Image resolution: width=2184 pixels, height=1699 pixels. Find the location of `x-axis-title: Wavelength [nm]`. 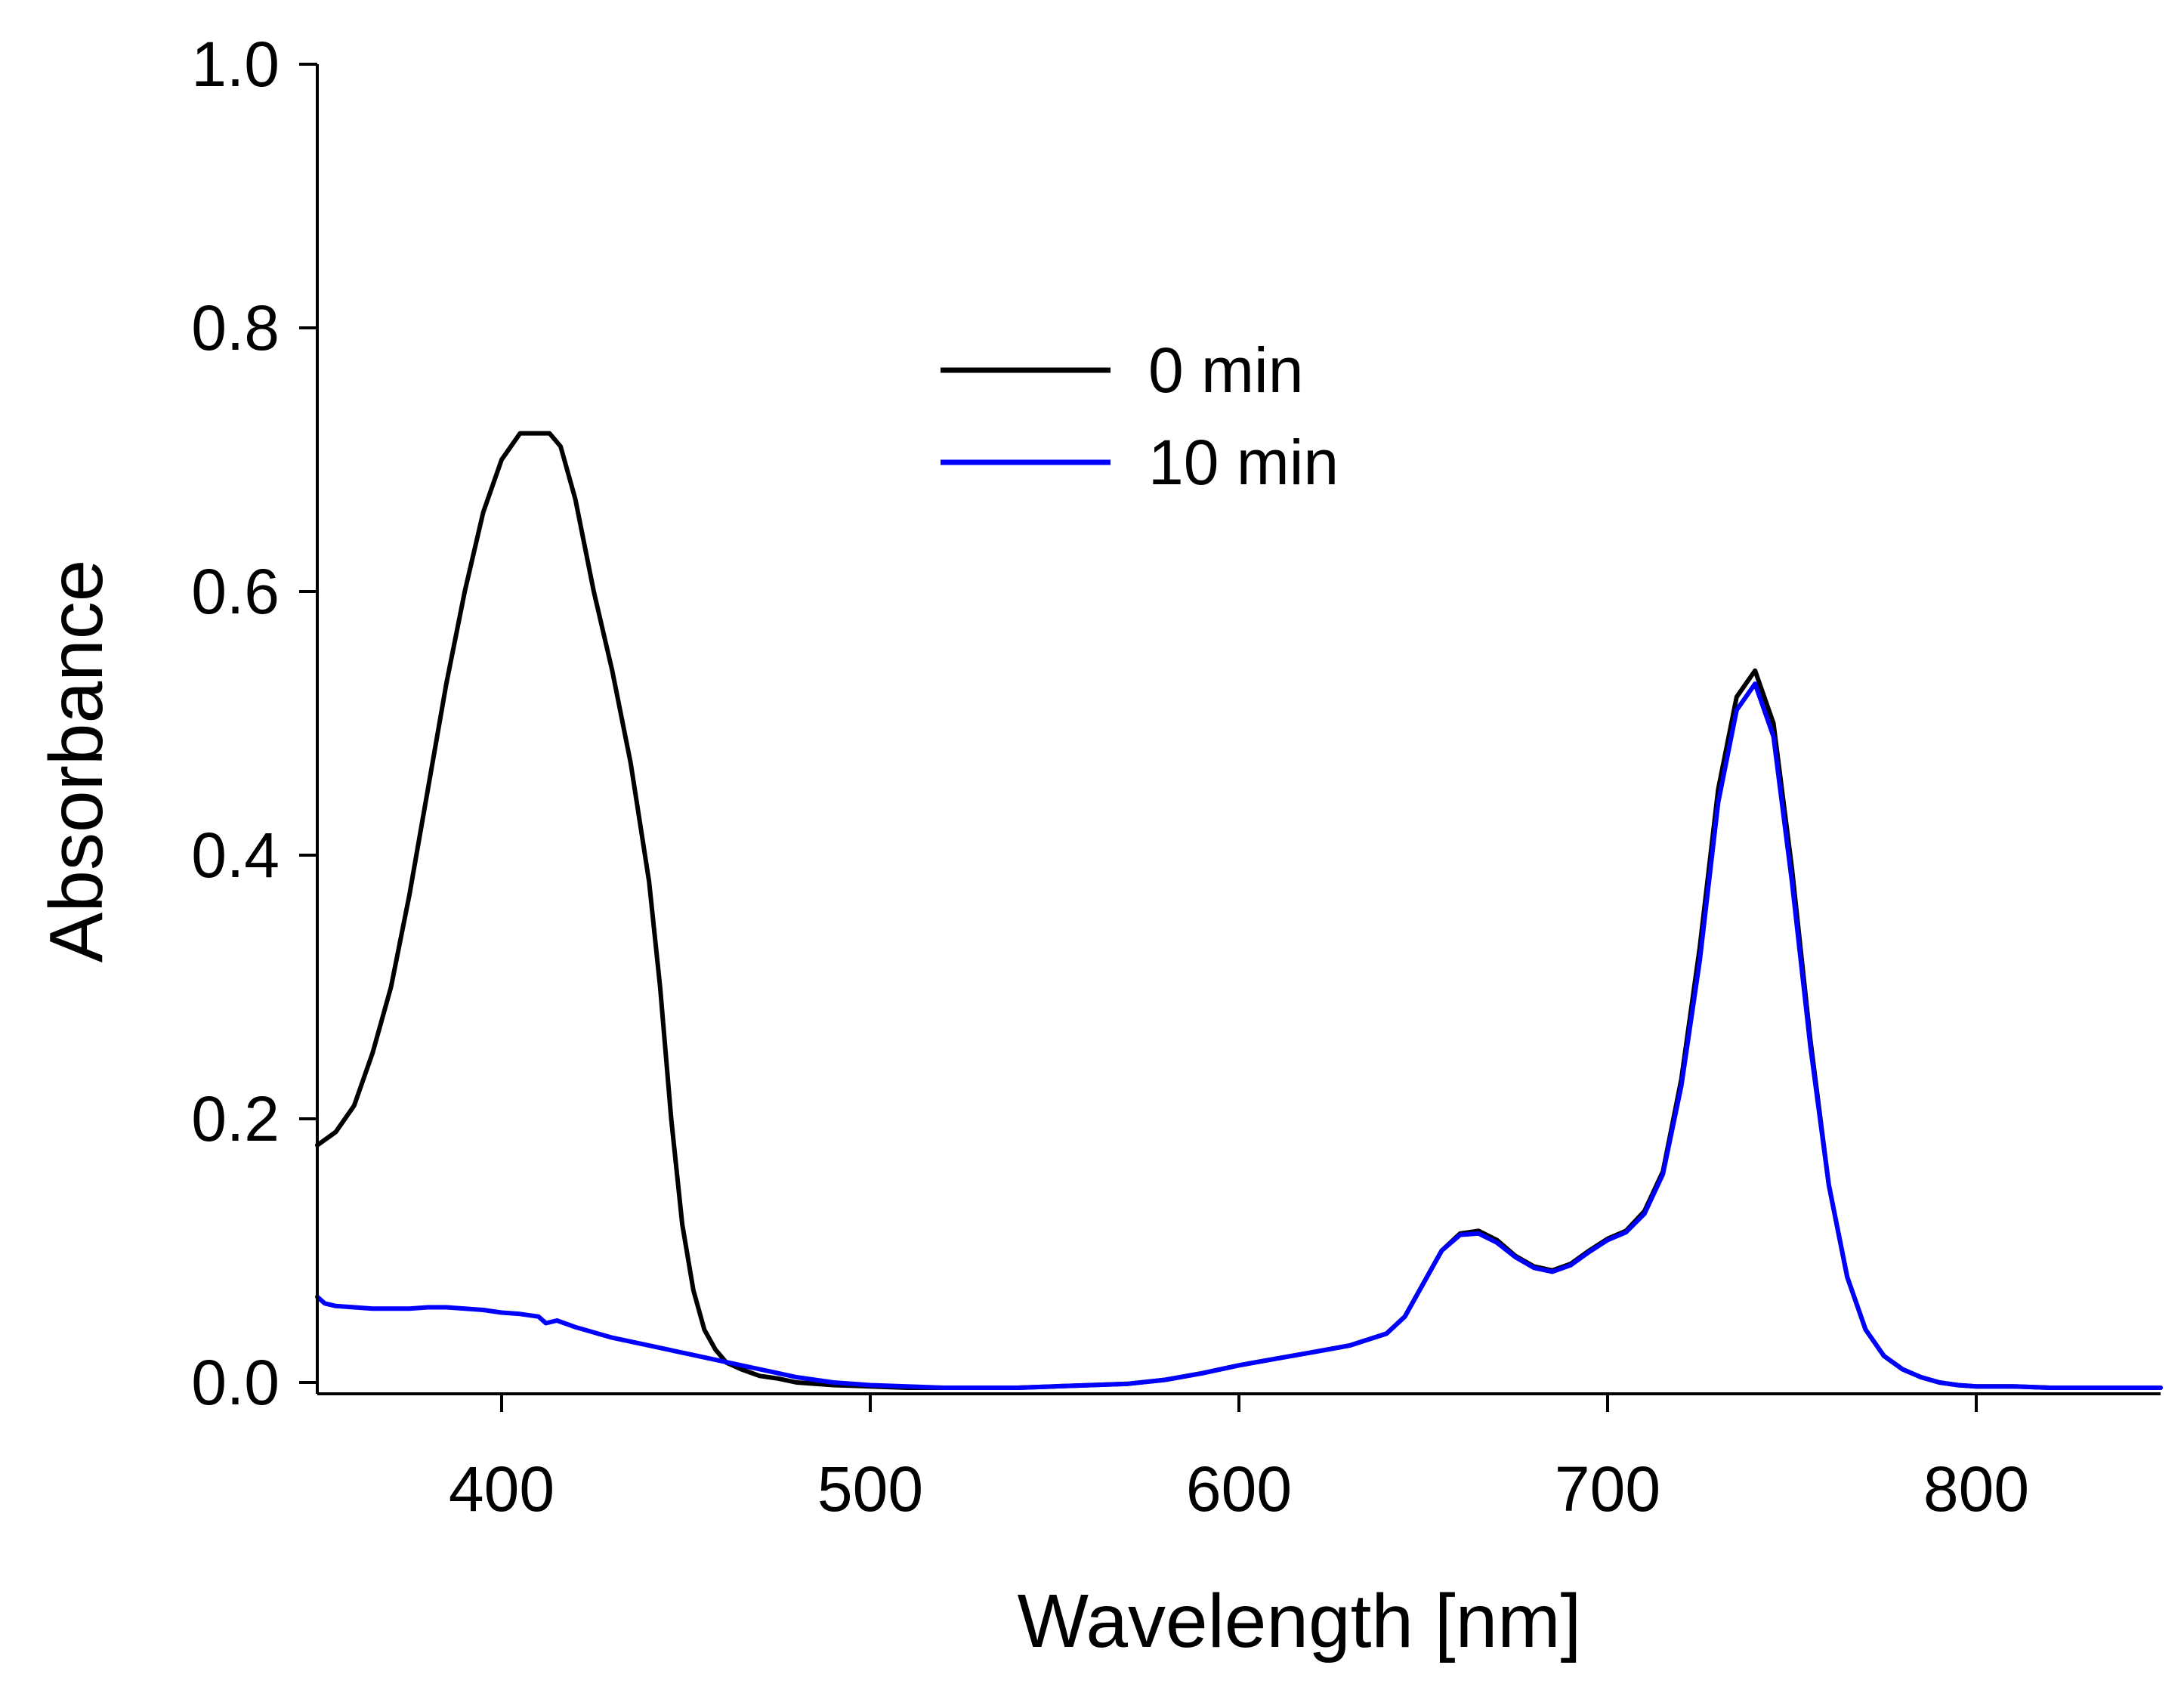

x-axis-title: Wavelength [nm] is located at coordinates (1300, 1621).